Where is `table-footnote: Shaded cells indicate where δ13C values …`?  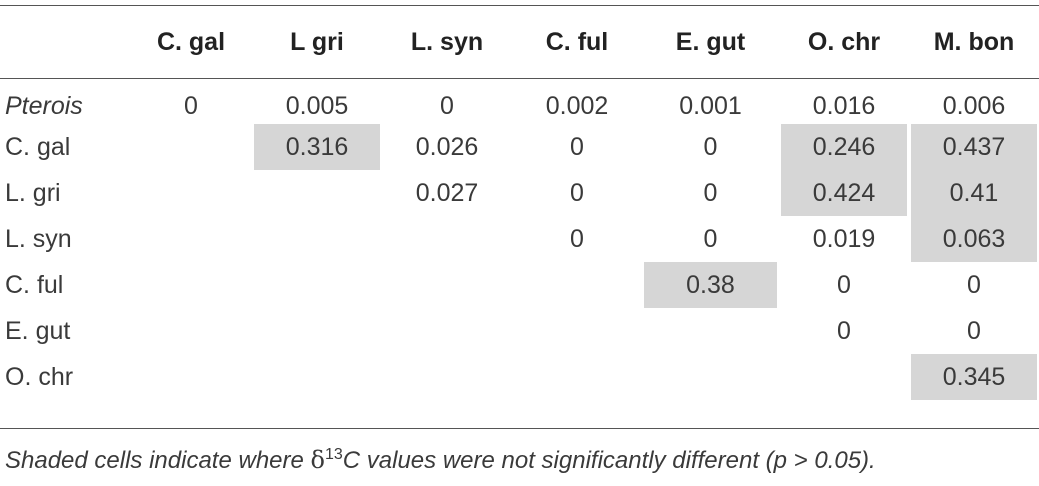 table-footnote: Shaded cells indicate where δ13C values … is located at coordinates (440, 460).